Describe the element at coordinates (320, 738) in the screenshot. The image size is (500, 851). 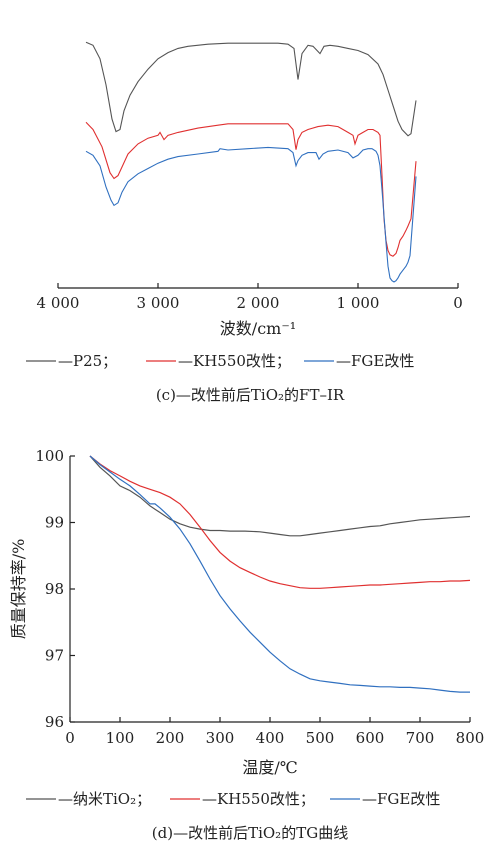
I see `tg-x-tick-label: 500` at that location.